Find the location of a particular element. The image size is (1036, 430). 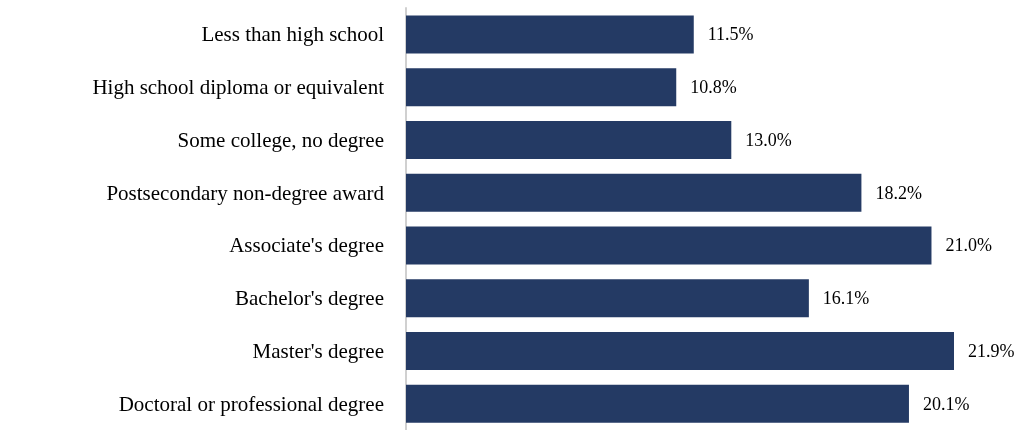

data-label: 13.0% is located at coordinates (768, 139).